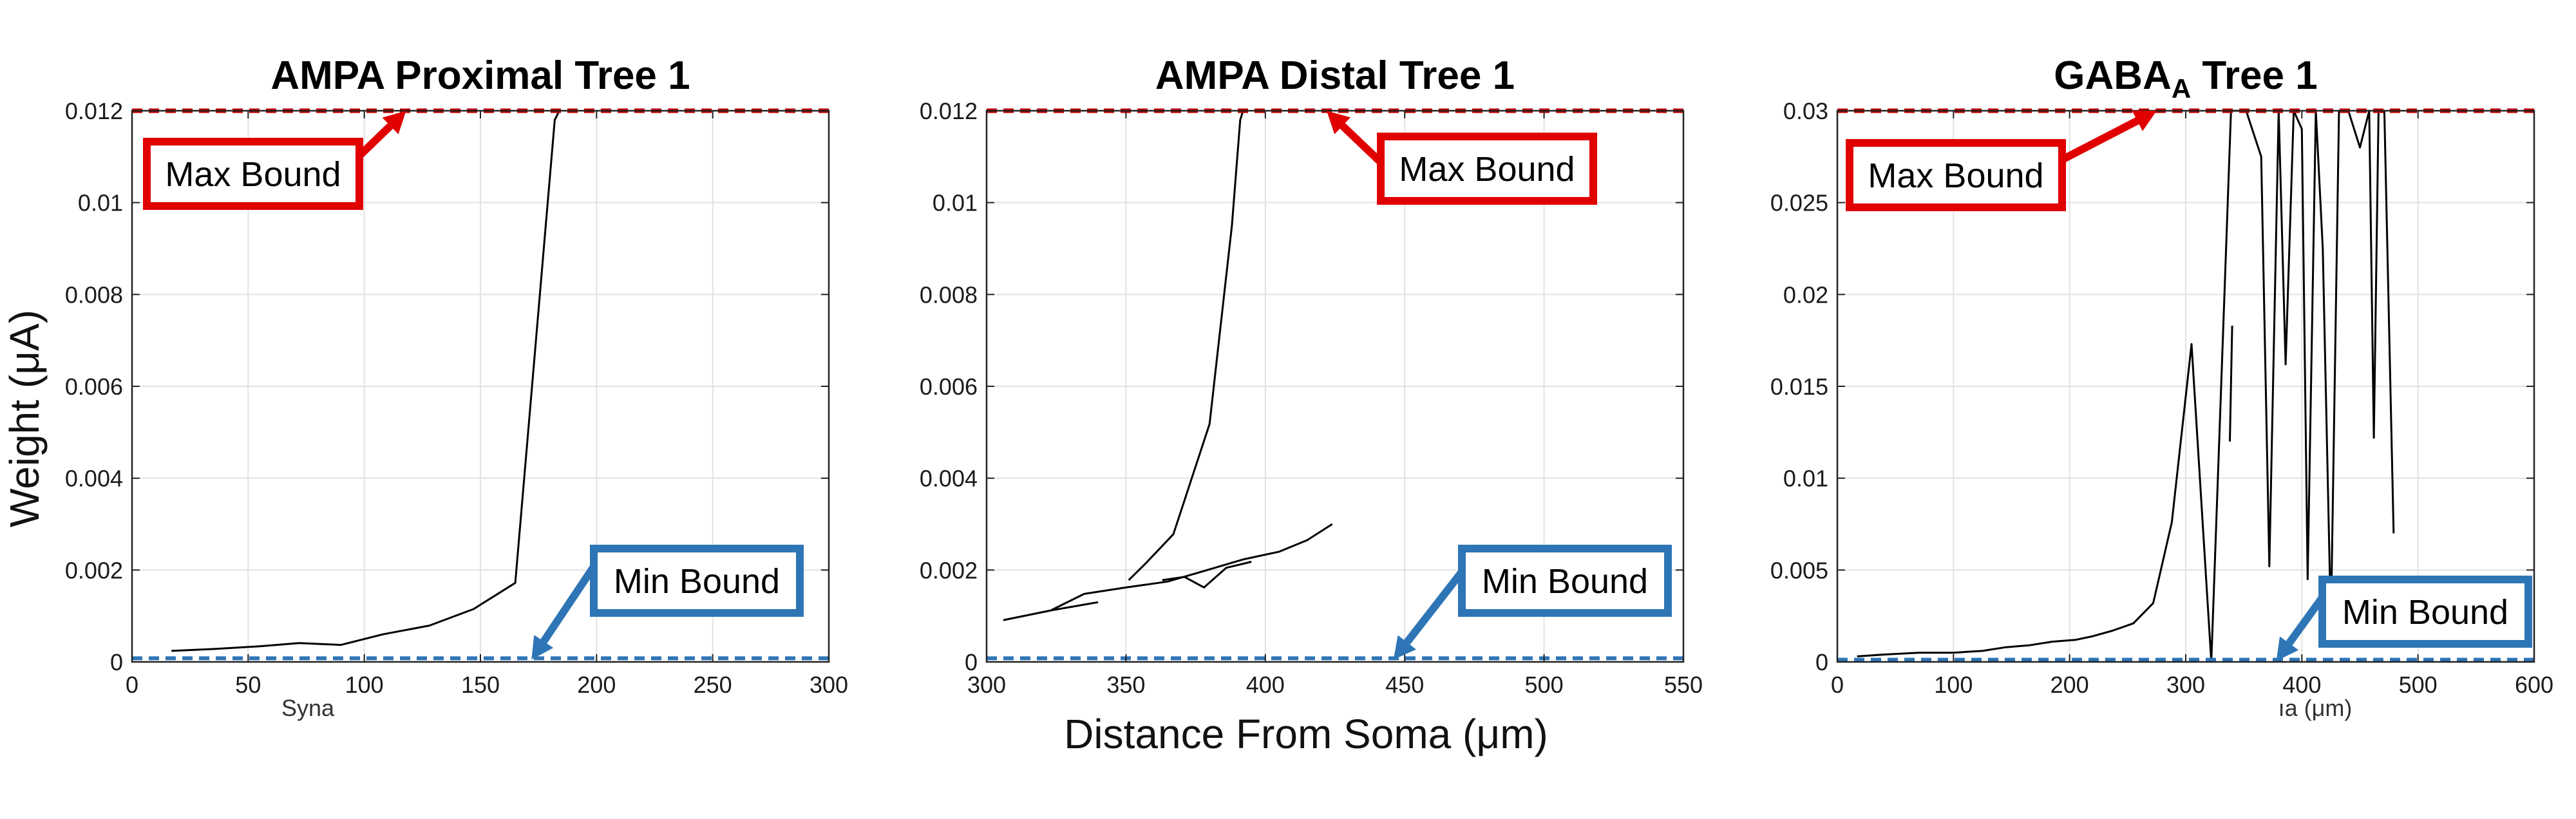  Describe the element at coordinates (480, 685) in the screenshot. I see `x-tick-label: 150` at that location.